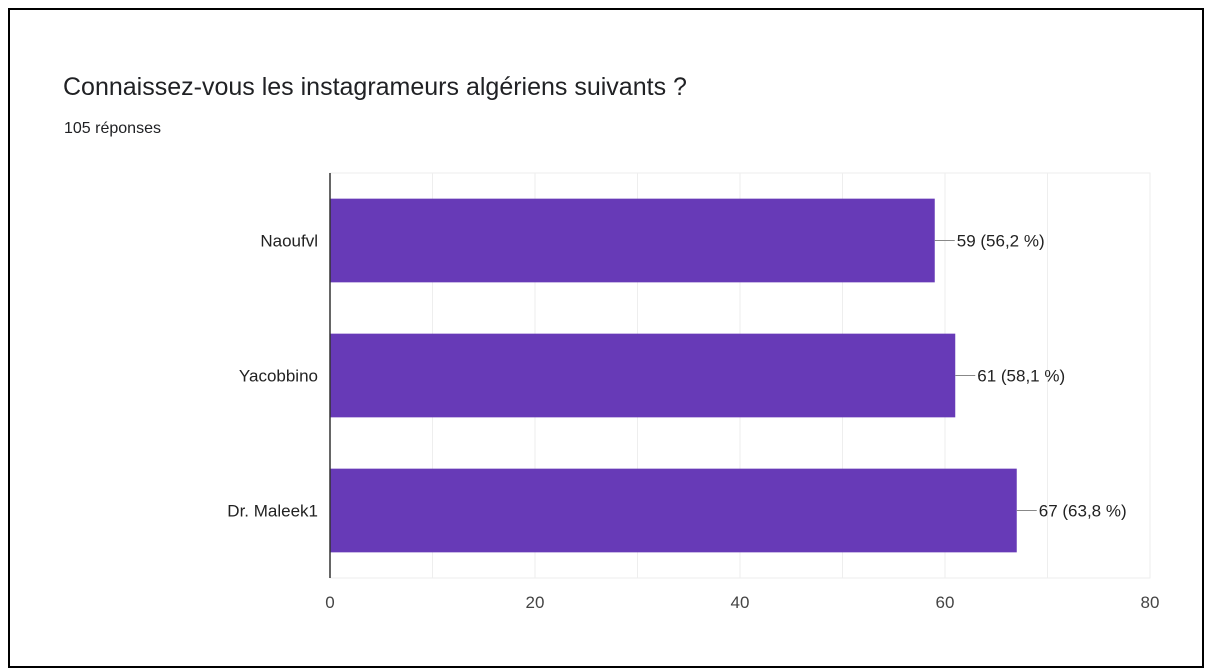  Describe the element at coordinates (1150, 602) in the screenshot. I see `x-tick-label: 80` at that location.